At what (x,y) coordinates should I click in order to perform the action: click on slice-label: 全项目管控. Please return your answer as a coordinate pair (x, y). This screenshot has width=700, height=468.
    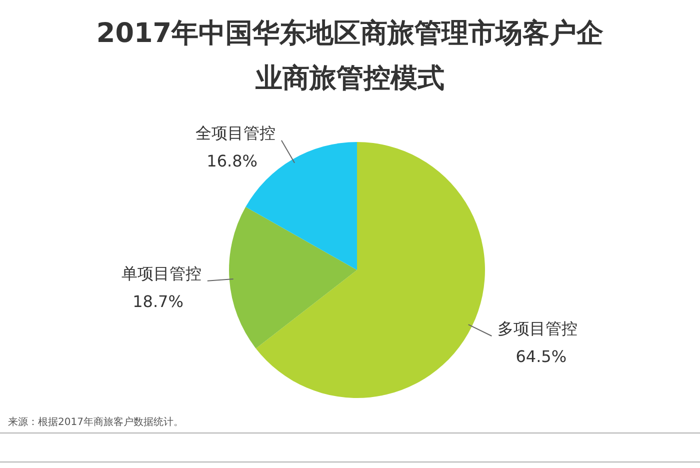
    Looking at the image, I should click on (235, 132).